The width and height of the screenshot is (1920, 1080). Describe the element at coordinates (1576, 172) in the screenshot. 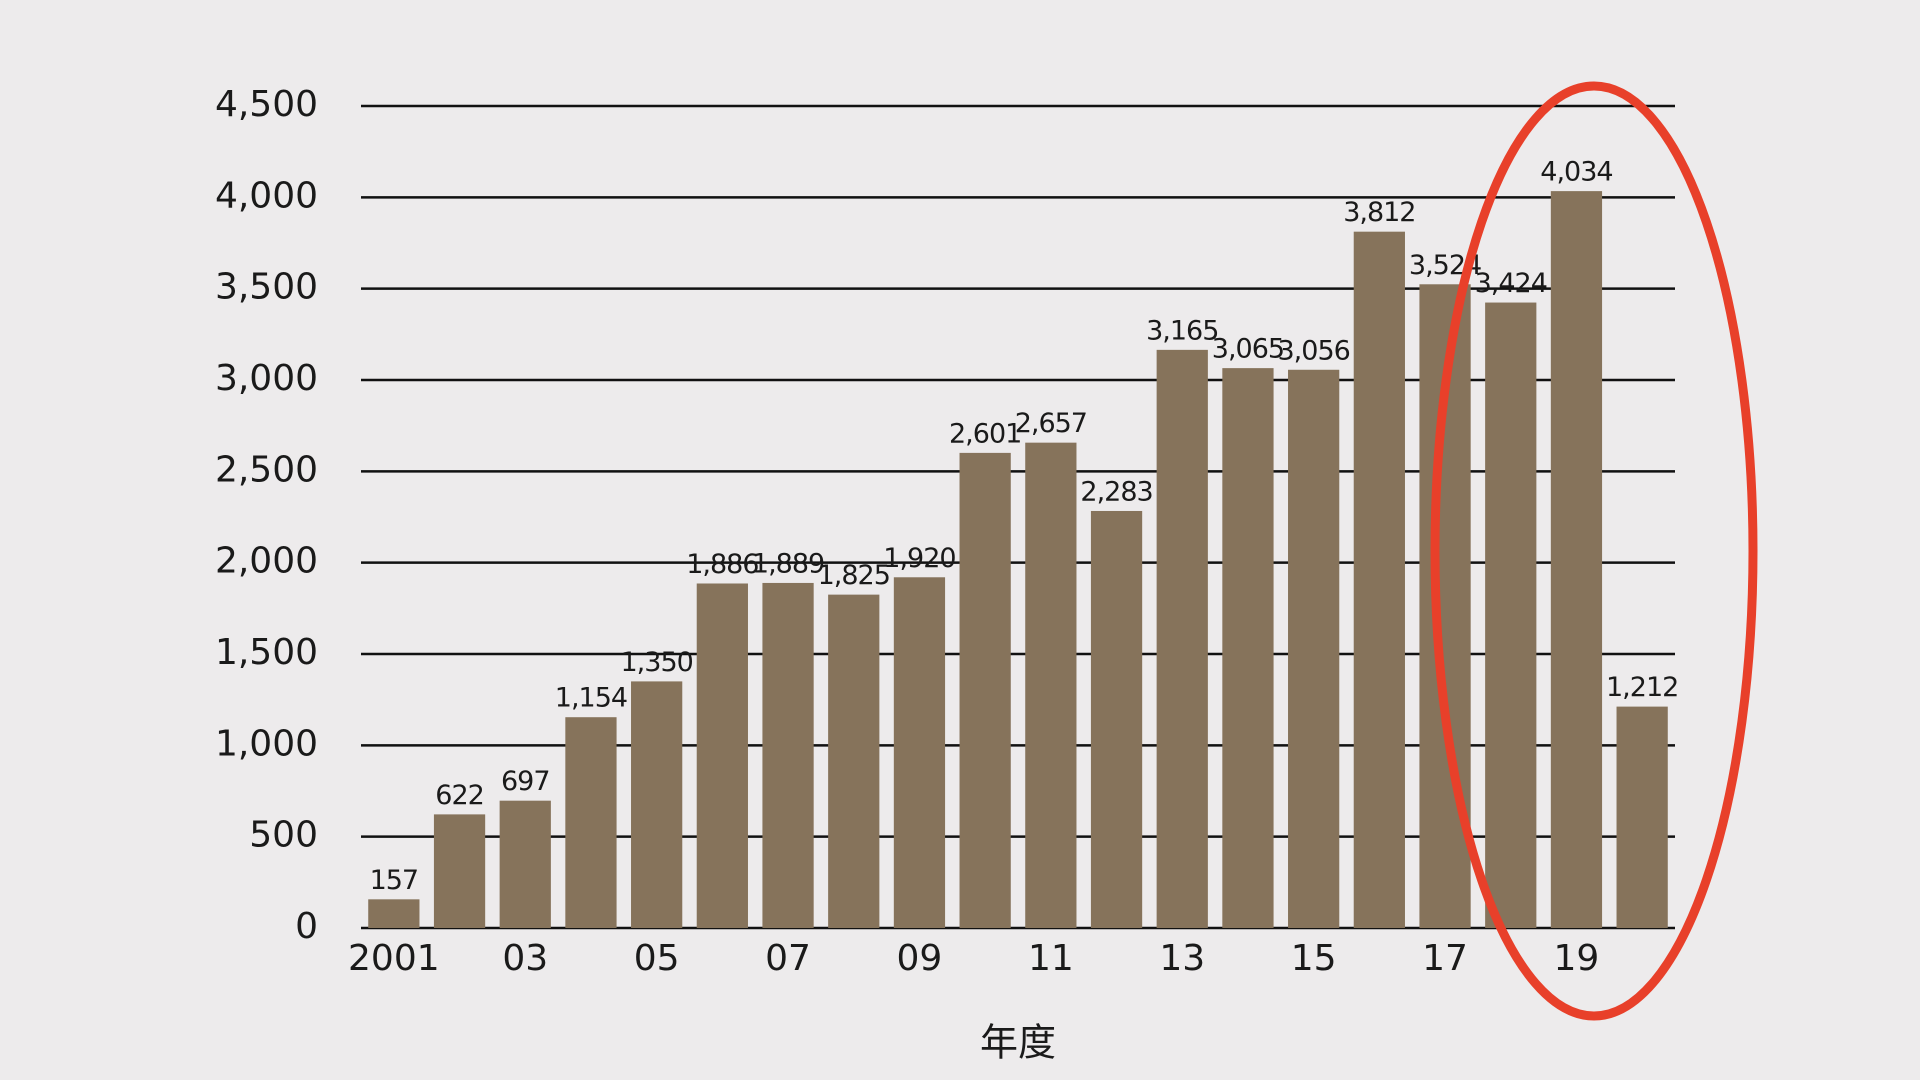

I see `value-label: 4,034` at that location.